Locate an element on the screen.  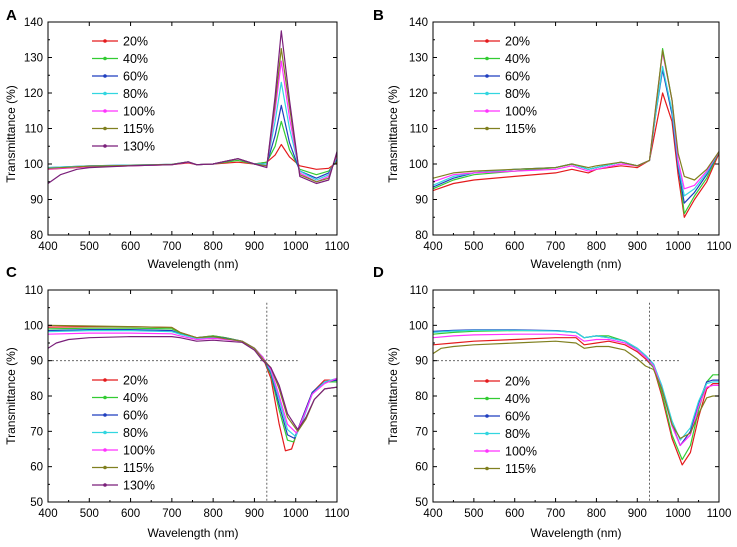
y-tick-label: 80 is located at coordinates (36, 236).